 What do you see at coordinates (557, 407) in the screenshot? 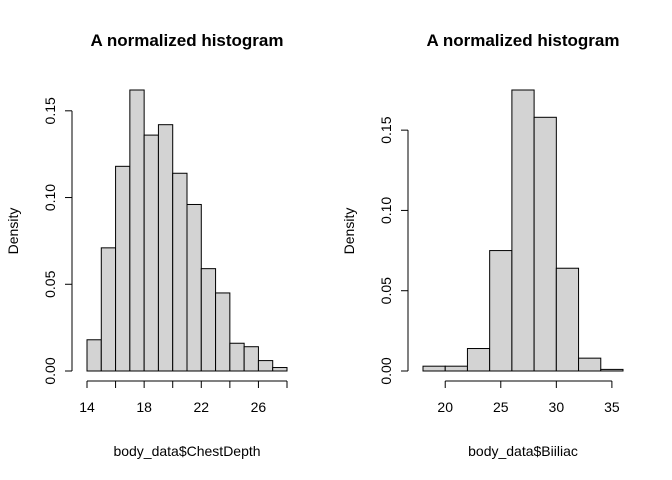
I see `x-tick-label: 30` at bounding box center [557, 407].